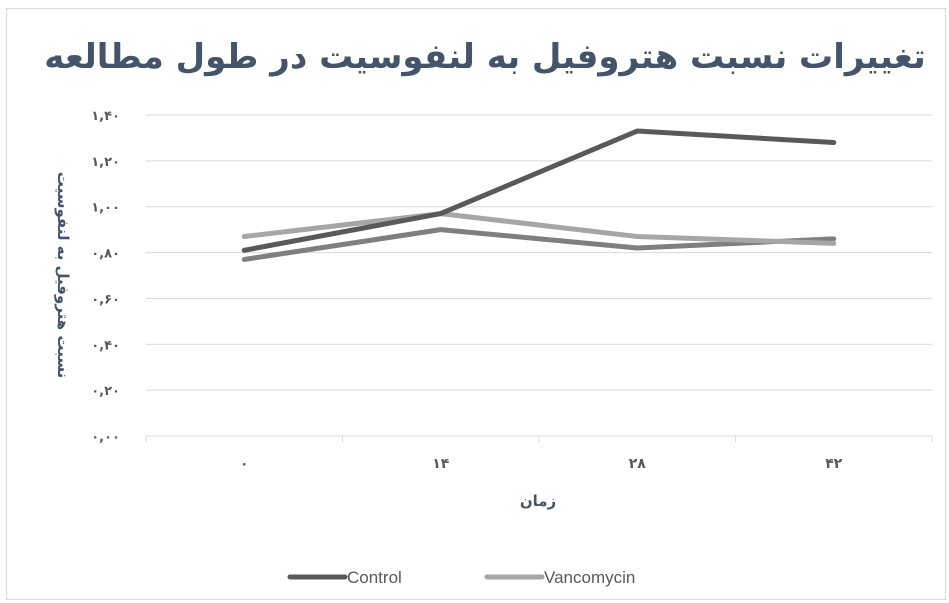 The image size is (949, 603). Describe the element at coordinates (105, 116) in the screenshot. I see `y-tick-label: ۱,۴۰` at that location.